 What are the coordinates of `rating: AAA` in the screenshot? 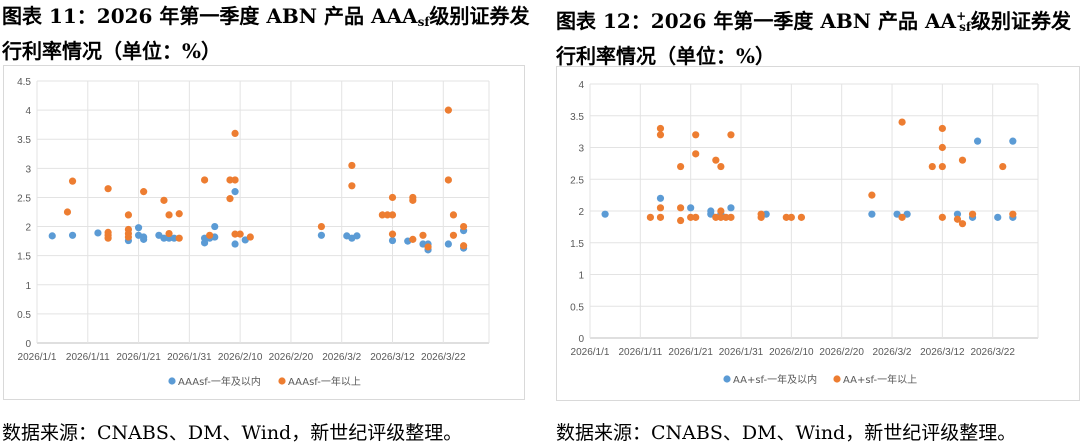 It's located at (394, 16).